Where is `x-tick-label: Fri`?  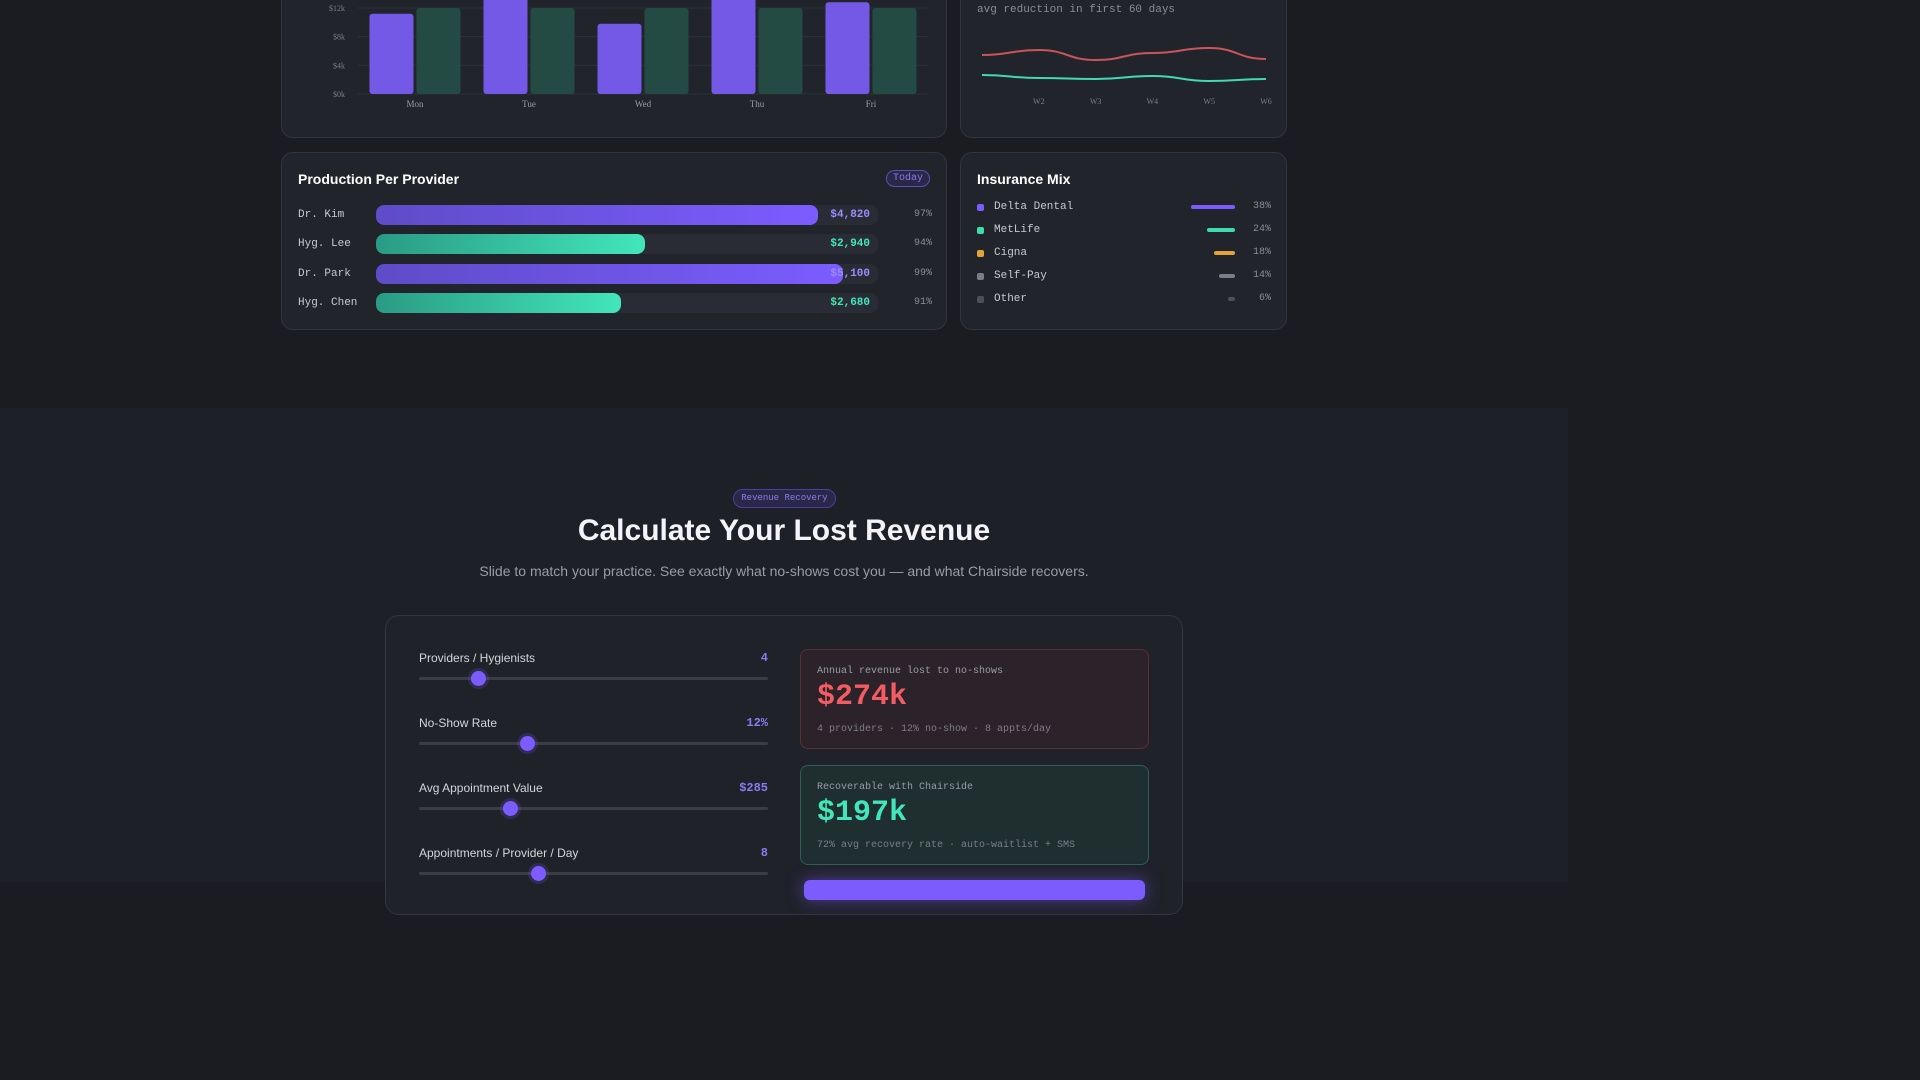 x-tick-label: Fri is located at coordinates (871, 104).